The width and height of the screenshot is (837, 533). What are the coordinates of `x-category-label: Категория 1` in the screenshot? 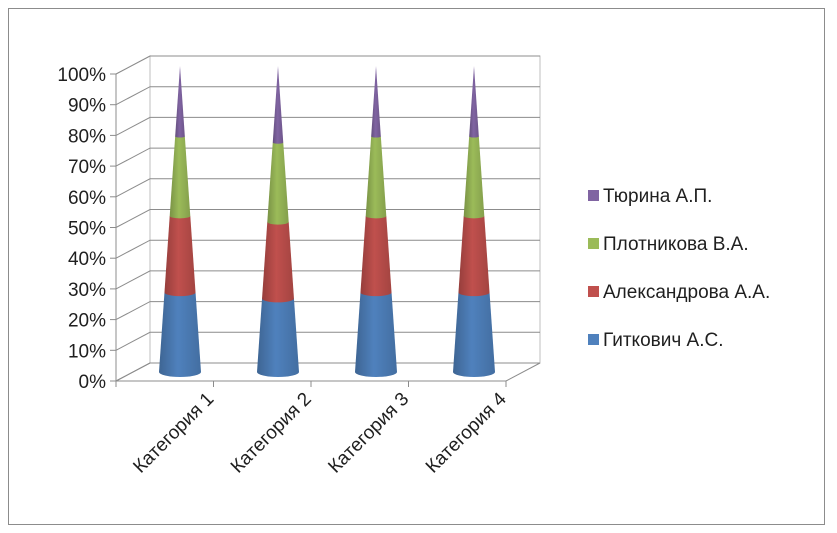 It's located at (173, 433).